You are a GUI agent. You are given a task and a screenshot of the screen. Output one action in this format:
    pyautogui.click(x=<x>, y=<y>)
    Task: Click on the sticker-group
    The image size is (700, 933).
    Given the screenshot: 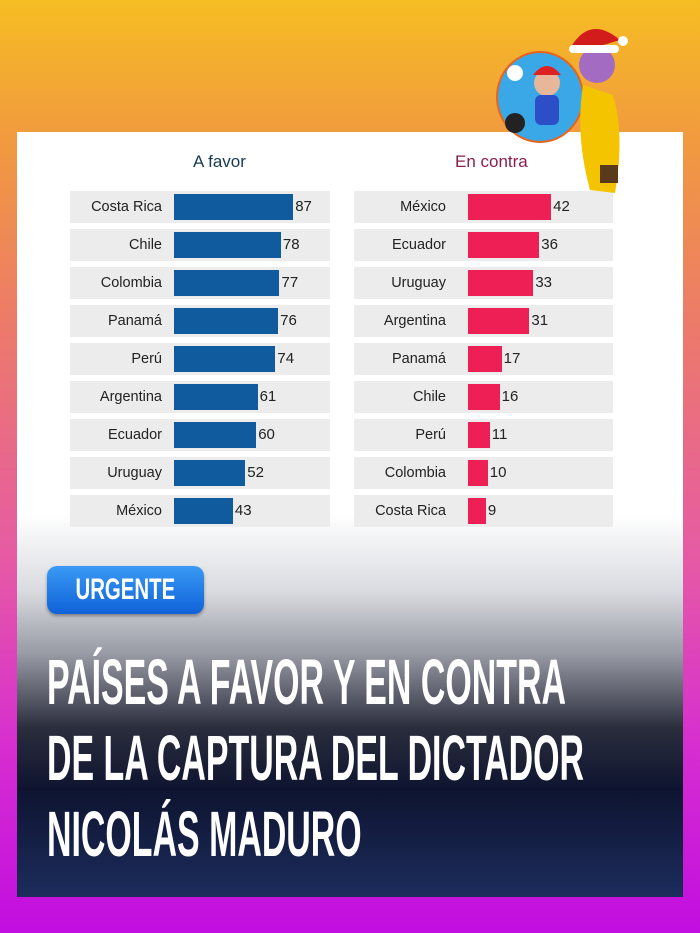 What is the action you would take?
    pyautogui.click(x=562, y=111)
    